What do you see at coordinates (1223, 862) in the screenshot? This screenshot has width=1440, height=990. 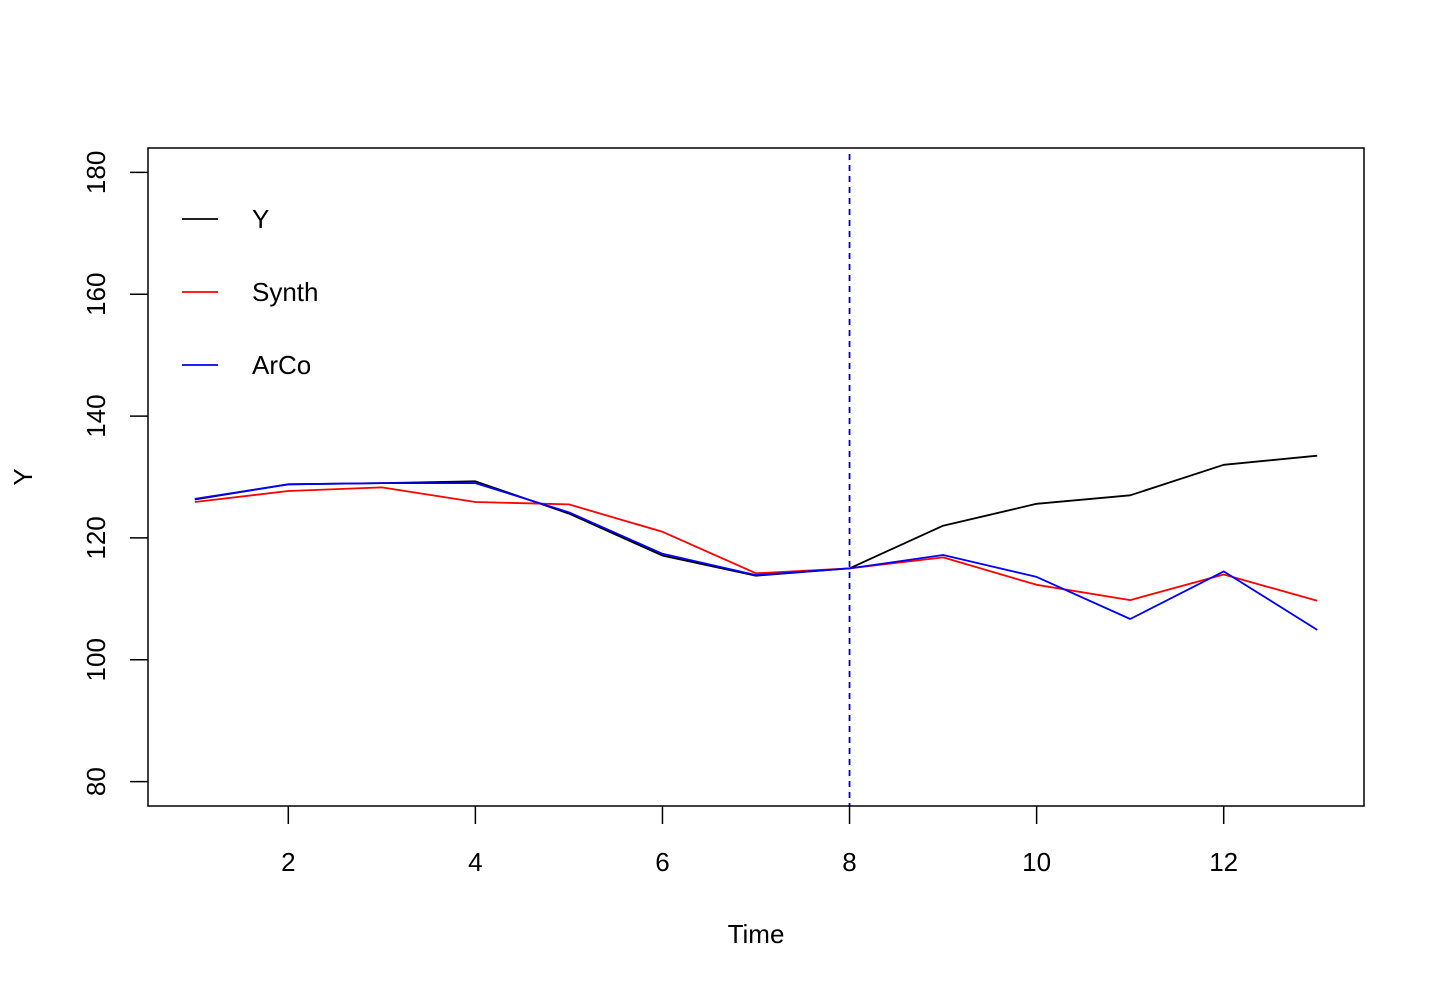 I see `x-tick-label: 12` at bounding box center [1223, 862].